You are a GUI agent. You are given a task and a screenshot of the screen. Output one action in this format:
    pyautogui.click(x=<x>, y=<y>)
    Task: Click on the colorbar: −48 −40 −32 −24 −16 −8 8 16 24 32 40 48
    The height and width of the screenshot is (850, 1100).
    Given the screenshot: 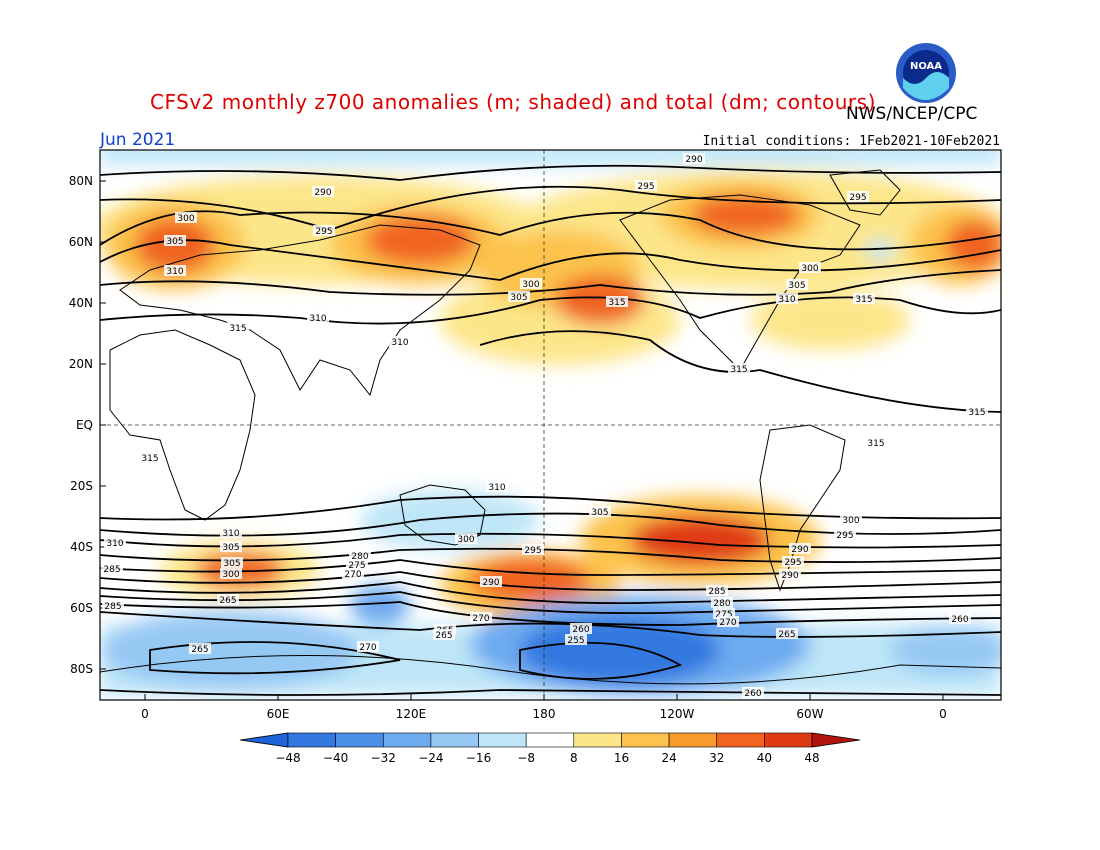 What is the action you would take?
    pyautogui.click(x=550, y=748)
    